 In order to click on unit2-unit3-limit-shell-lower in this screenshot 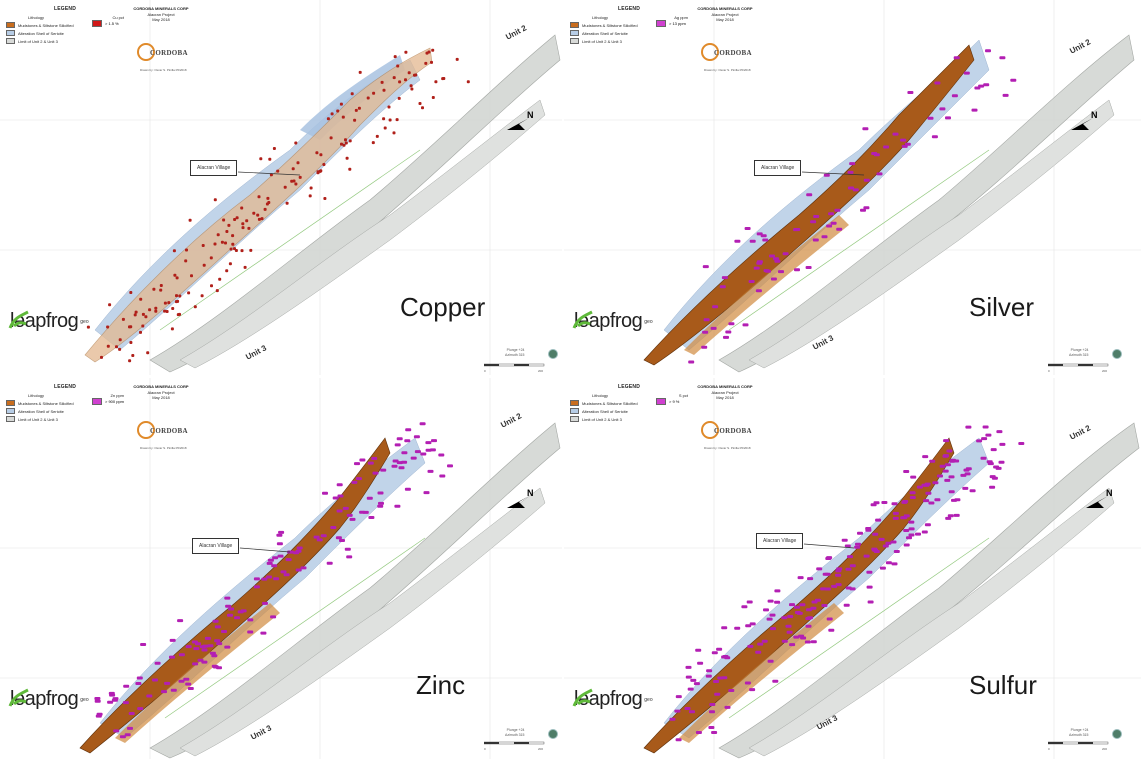, I will do `click(362, 234)`.